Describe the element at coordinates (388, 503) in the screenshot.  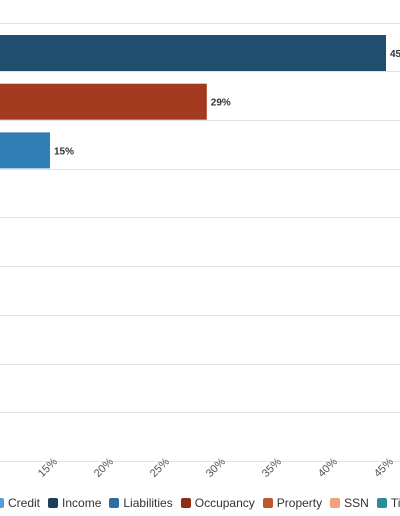
I see `legend-item-title: Title` at that location.